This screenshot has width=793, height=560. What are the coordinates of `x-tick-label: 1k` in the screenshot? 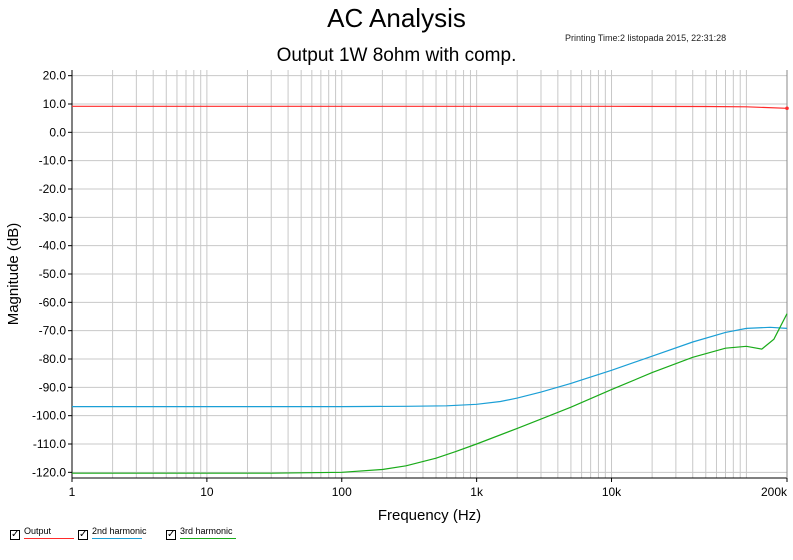 It's located at (477, 492).